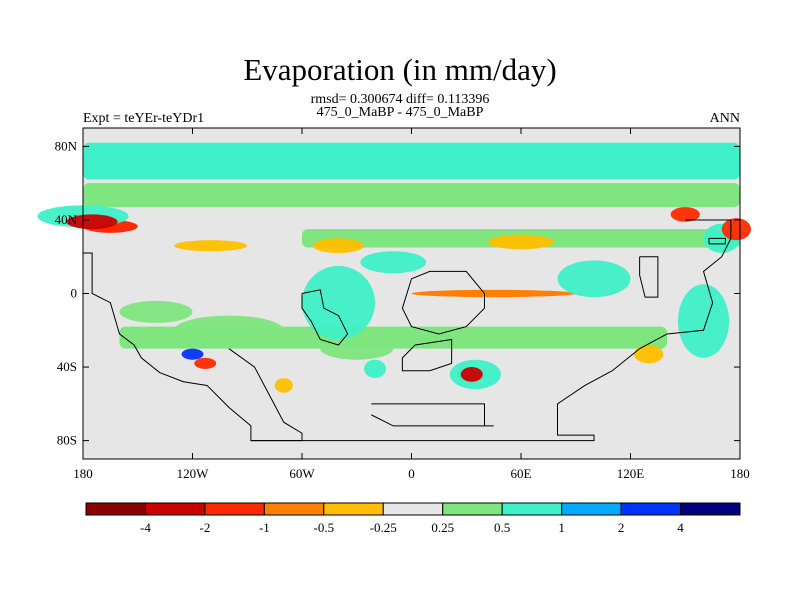 This screenshot has width=800, height=600. What do you see at coordinates (66, 219) in the screenshot?
I see `y-tick-label: 40N` at bounding box center [66, 219].